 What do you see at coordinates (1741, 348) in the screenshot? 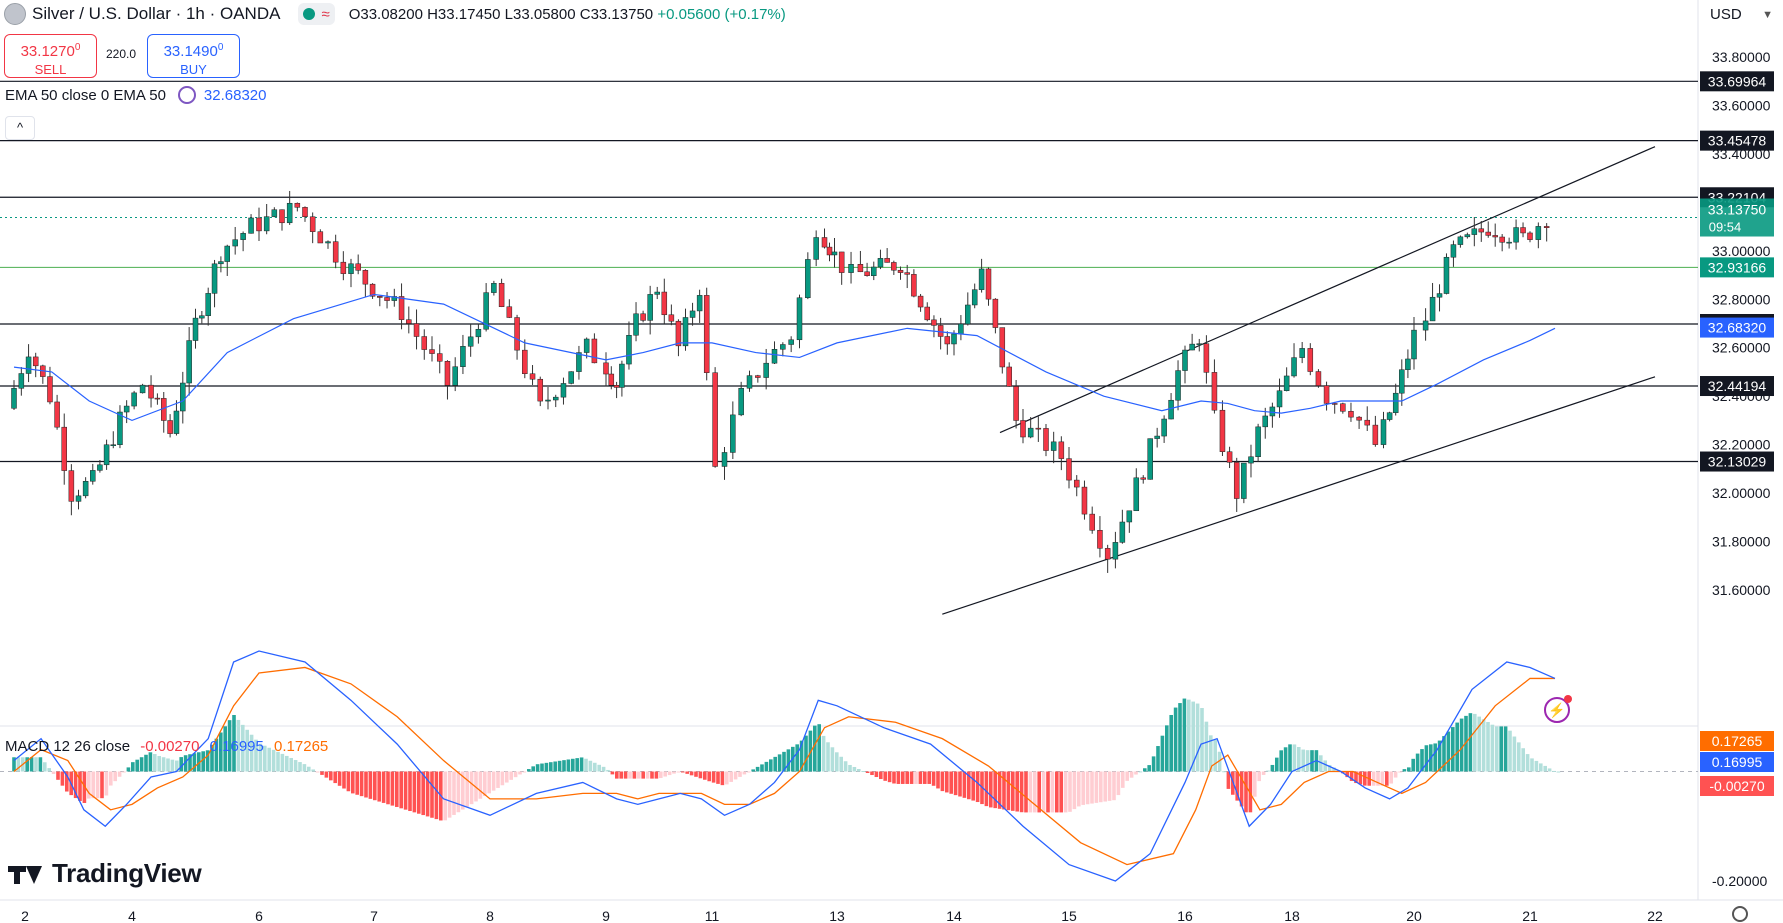
I see `price-tick-label: 32.60000` at bounding box center [1741, 348].